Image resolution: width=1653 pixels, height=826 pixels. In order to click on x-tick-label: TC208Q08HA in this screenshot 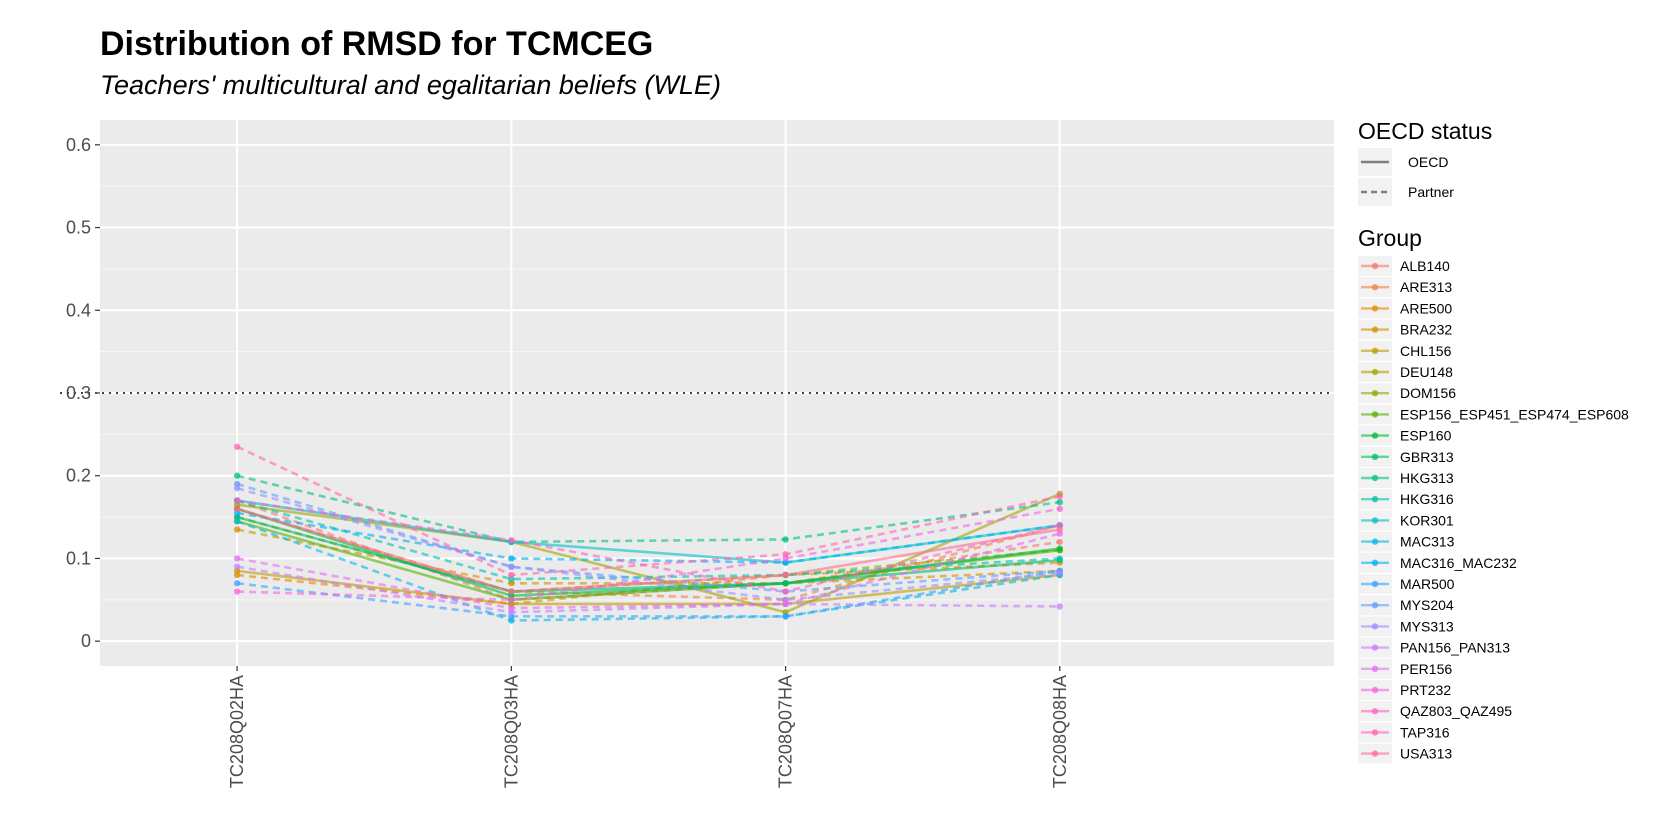, I will do `click(1060, 731)`.